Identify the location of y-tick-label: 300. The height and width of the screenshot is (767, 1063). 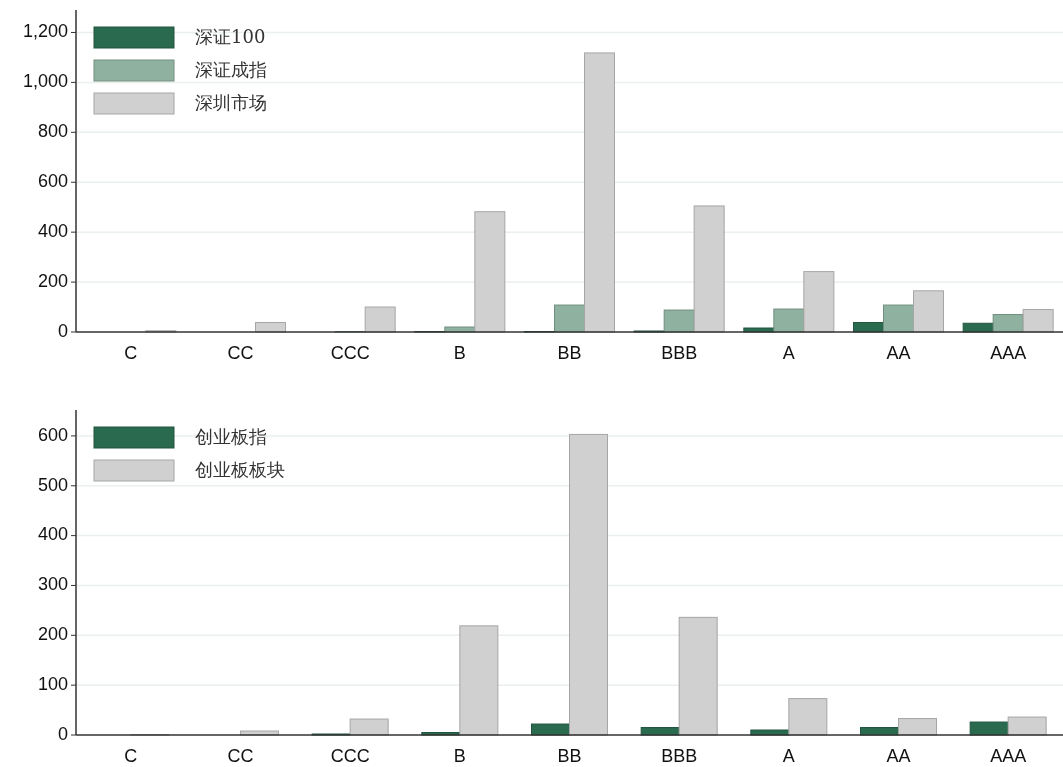
(52, 584).